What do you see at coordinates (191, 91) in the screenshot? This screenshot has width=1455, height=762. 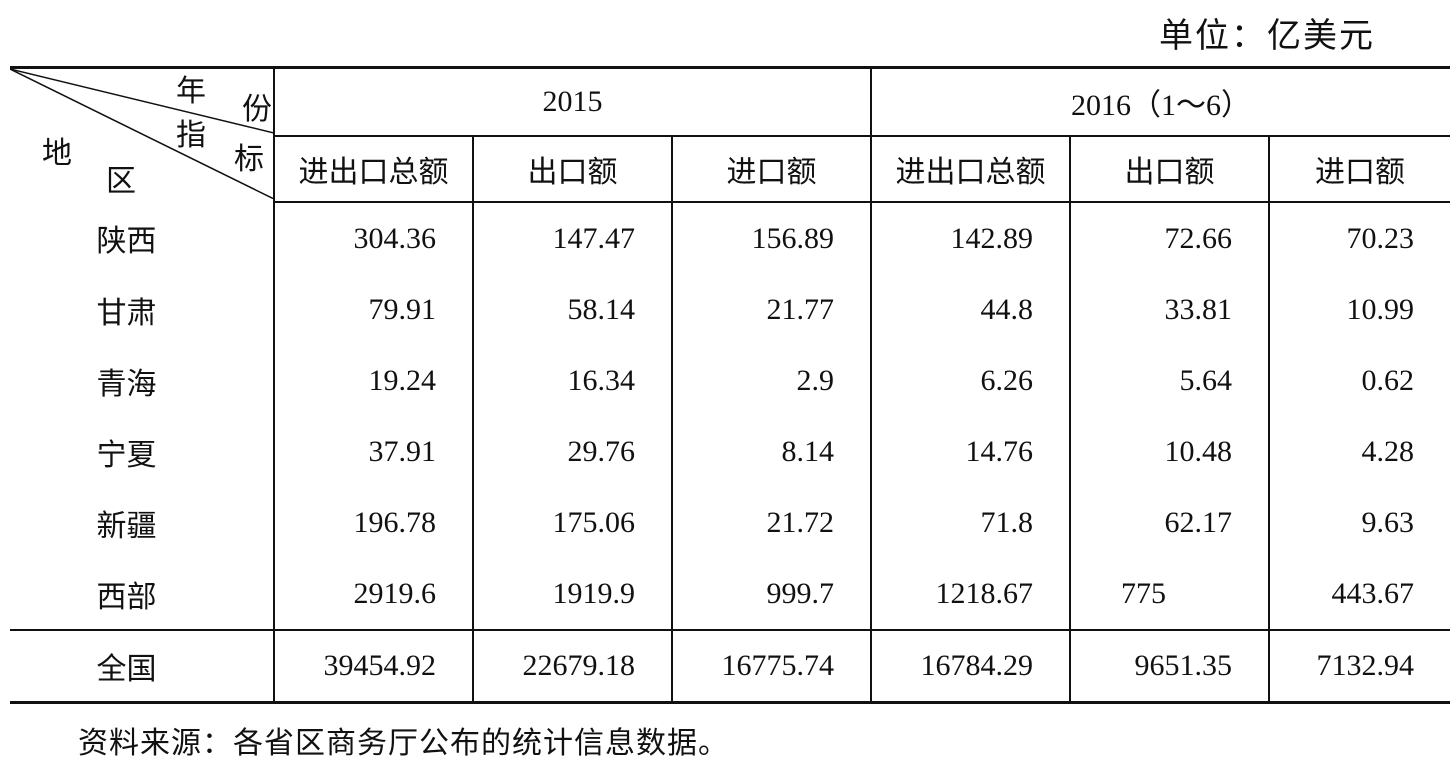 I see `corner-year-char1: 年` at bounding box center [191, 91].